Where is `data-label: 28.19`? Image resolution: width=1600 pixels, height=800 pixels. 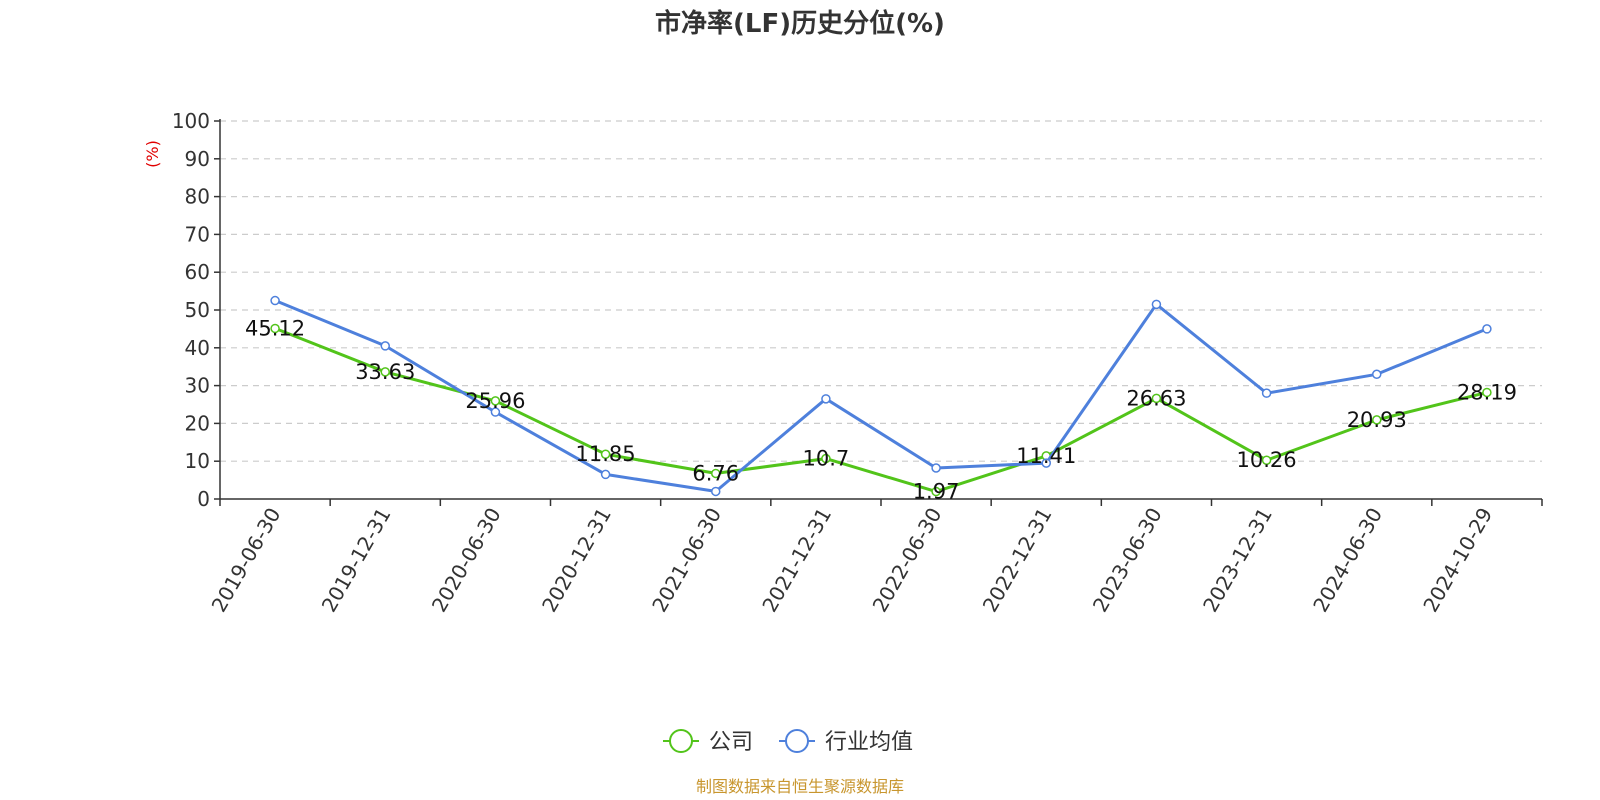 data-label: 28.19 is located at coordinates (1487, 392).